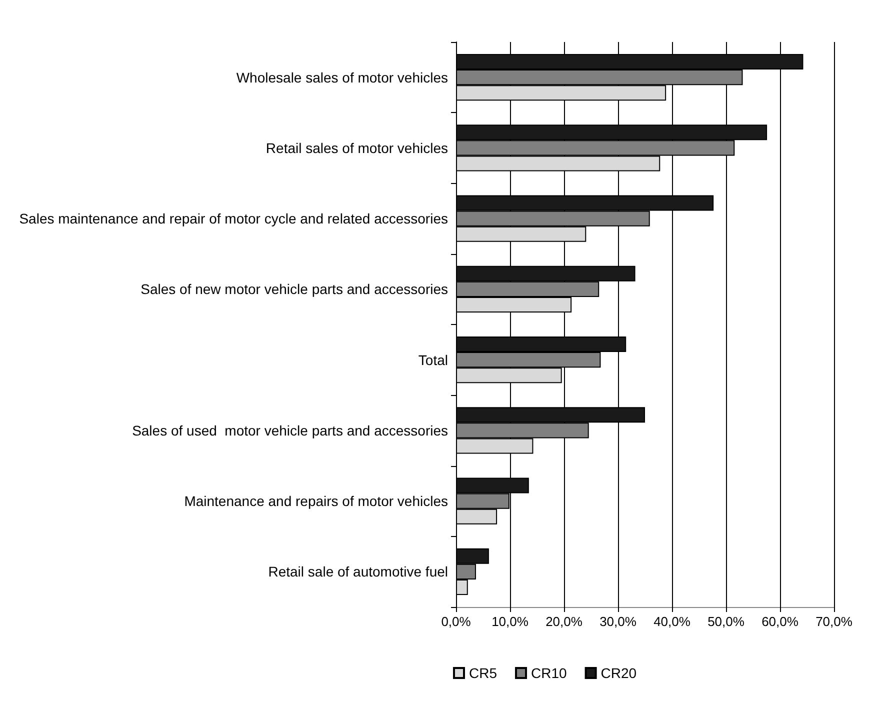 The width and height of the screenshot is (888, 703). I want to click on y-tick-label: Sales of used motor vehicle parts and accessories, so click(290, 430).